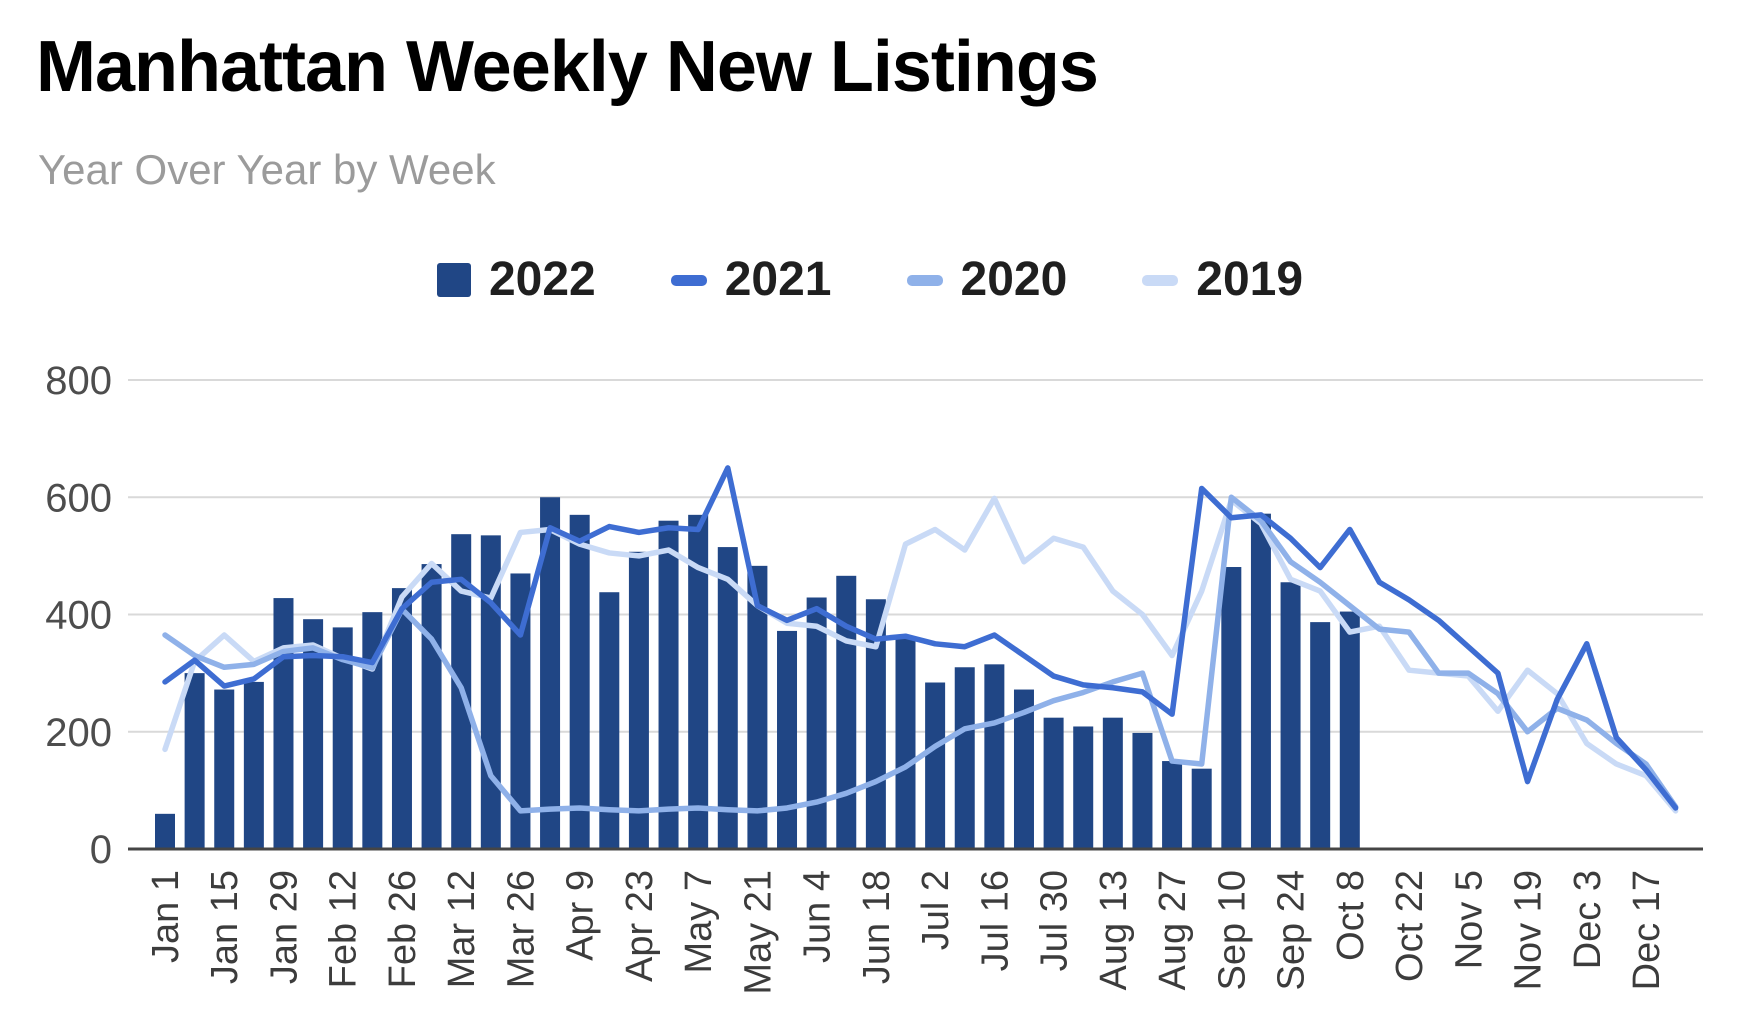  Describe the element at coordinates (283, 723) in the screenshot. I see `bar-2022-Jan 29` at that location.